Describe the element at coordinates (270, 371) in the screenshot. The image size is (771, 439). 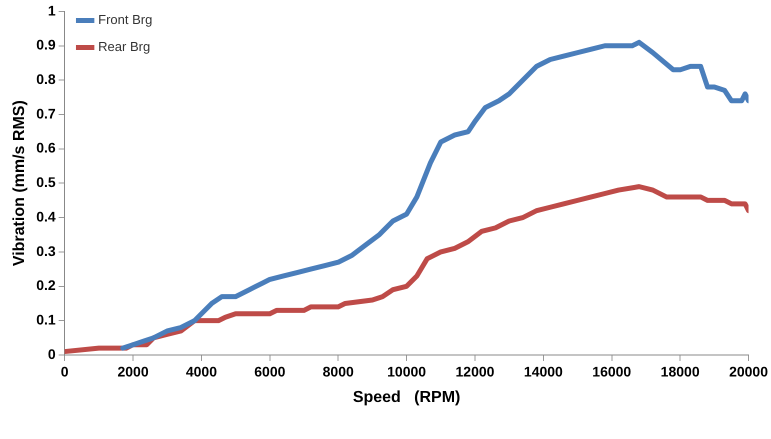
I see `x-tick-label: 6000` at that location.